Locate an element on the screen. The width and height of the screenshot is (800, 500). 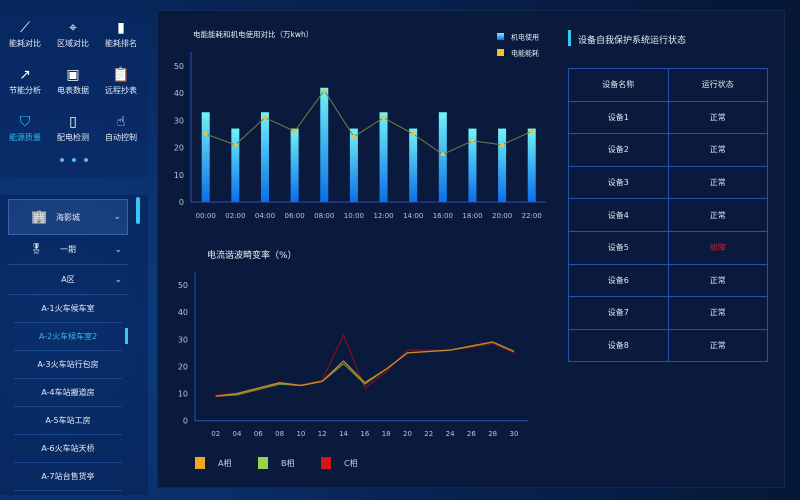
menu-label: 能耗对比 is located at coordinates (25, 43).